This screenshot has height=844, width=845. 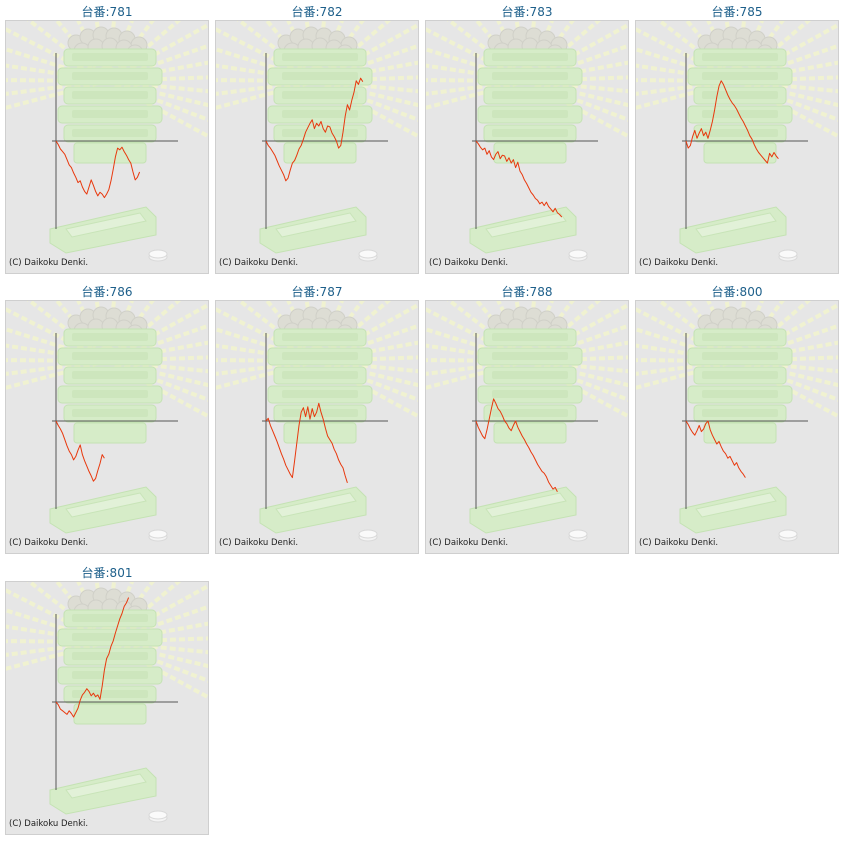 I want to click on machine-graph-card: 台番:785 (C) Daikoku Denki., so click(x=737, y=137).